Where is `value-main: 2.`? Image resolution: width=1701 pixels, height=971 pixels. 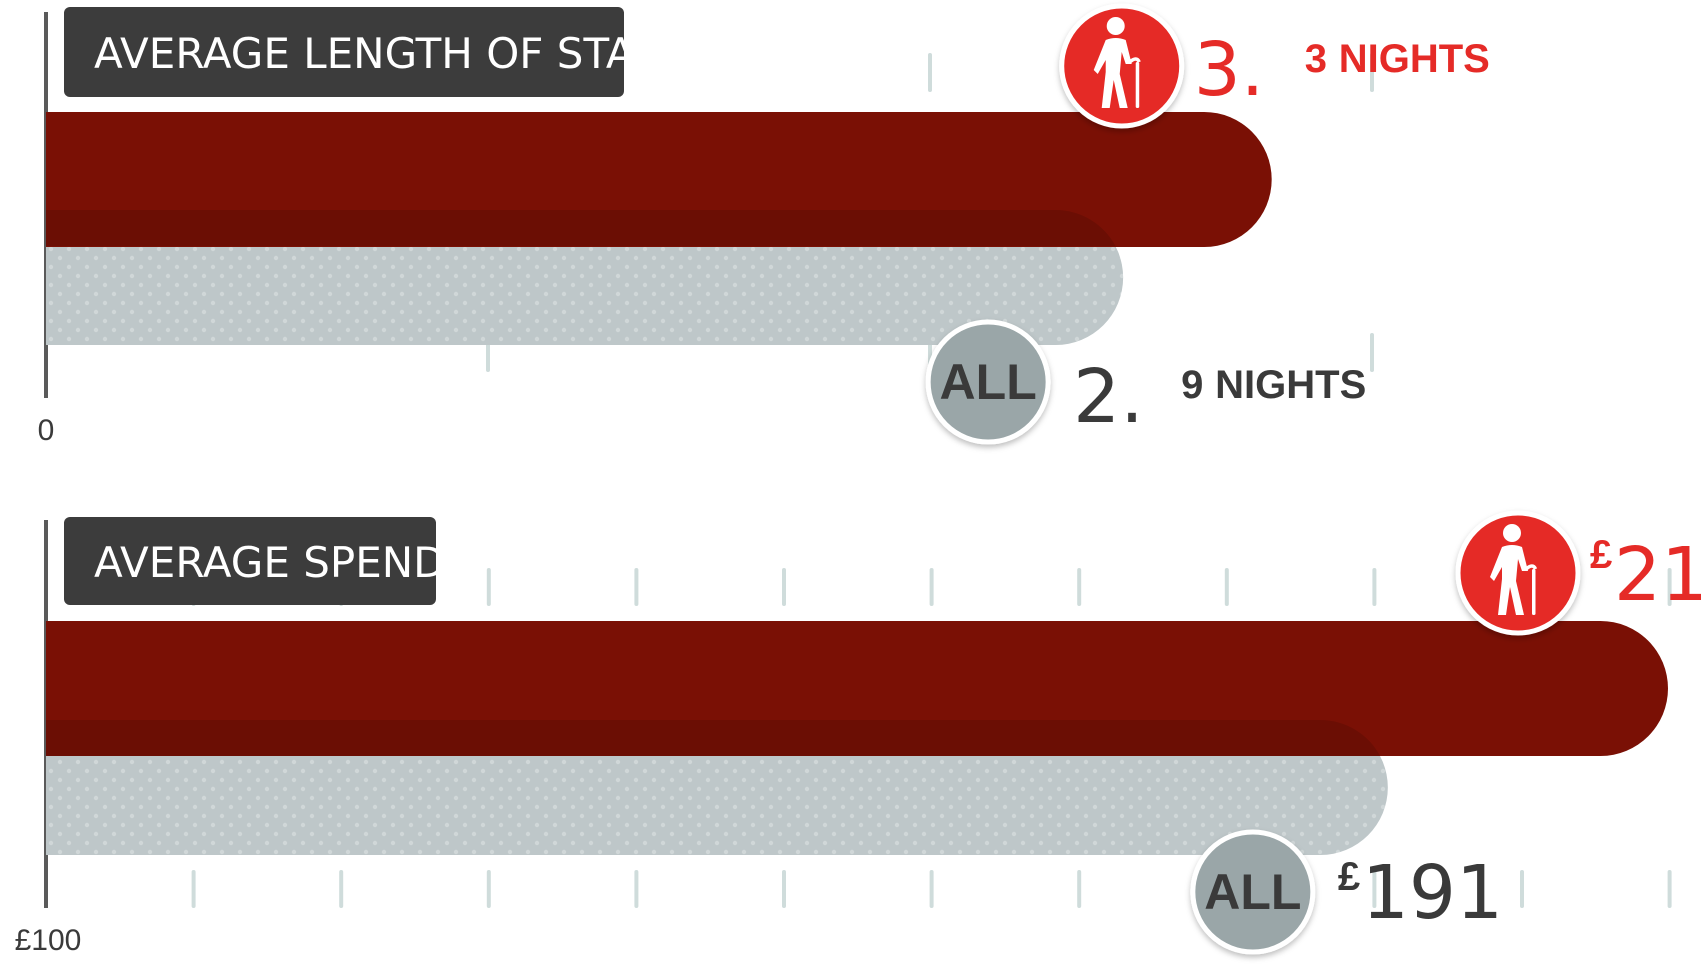
value-main: 2. is located at coordinates (1108, 397).